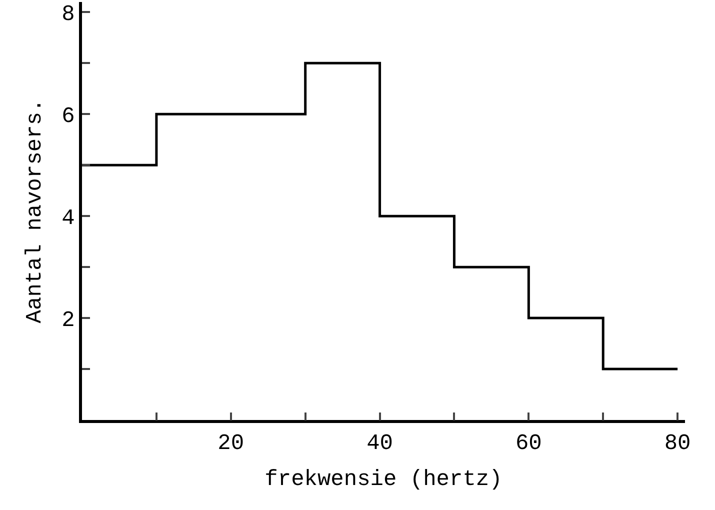  I want to click on y-tick-label: 6, so click(68, 116).